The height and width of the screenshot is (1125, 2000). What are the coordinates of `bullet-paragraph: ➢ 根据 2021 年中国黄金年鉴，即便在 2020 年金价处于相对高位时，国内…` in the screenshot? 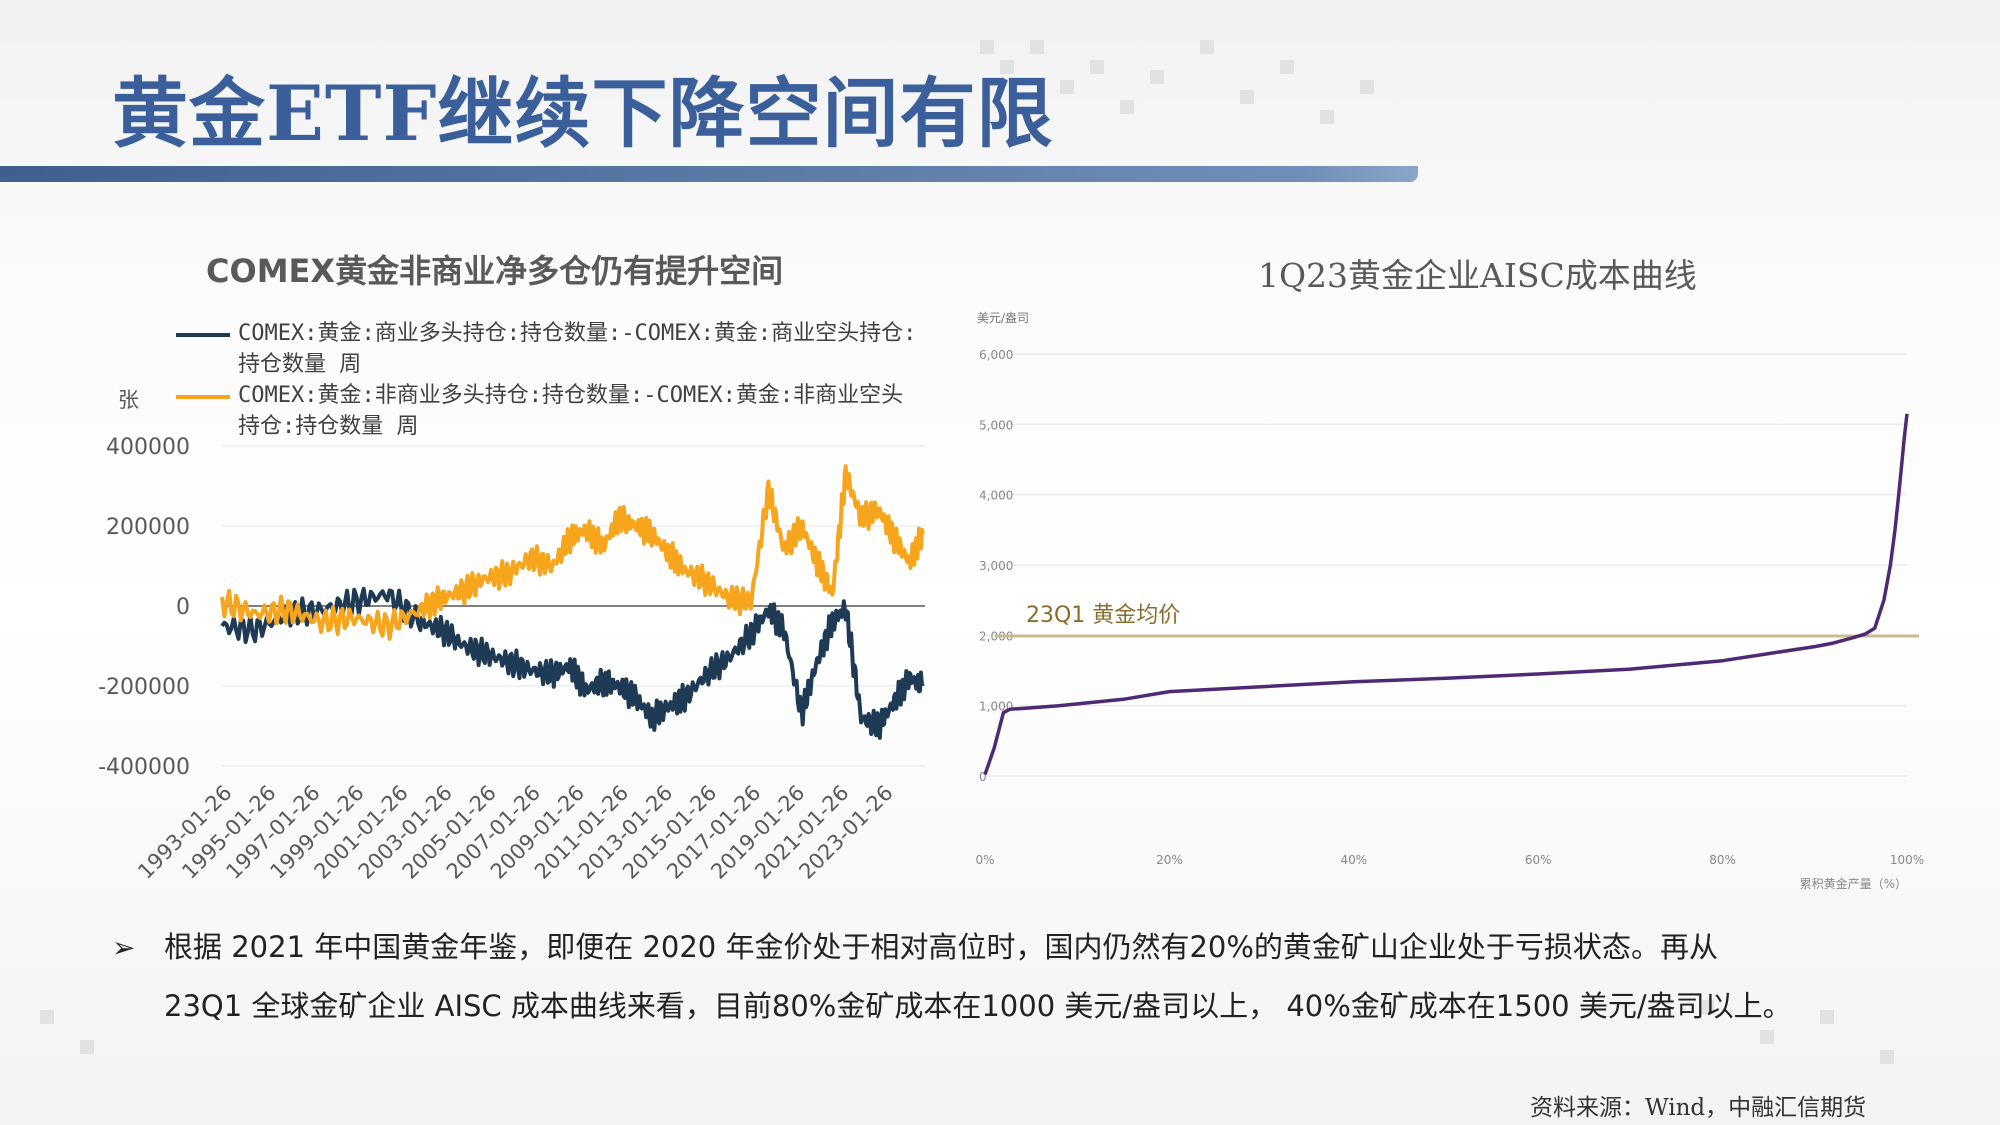 It's located at (1012, 977).